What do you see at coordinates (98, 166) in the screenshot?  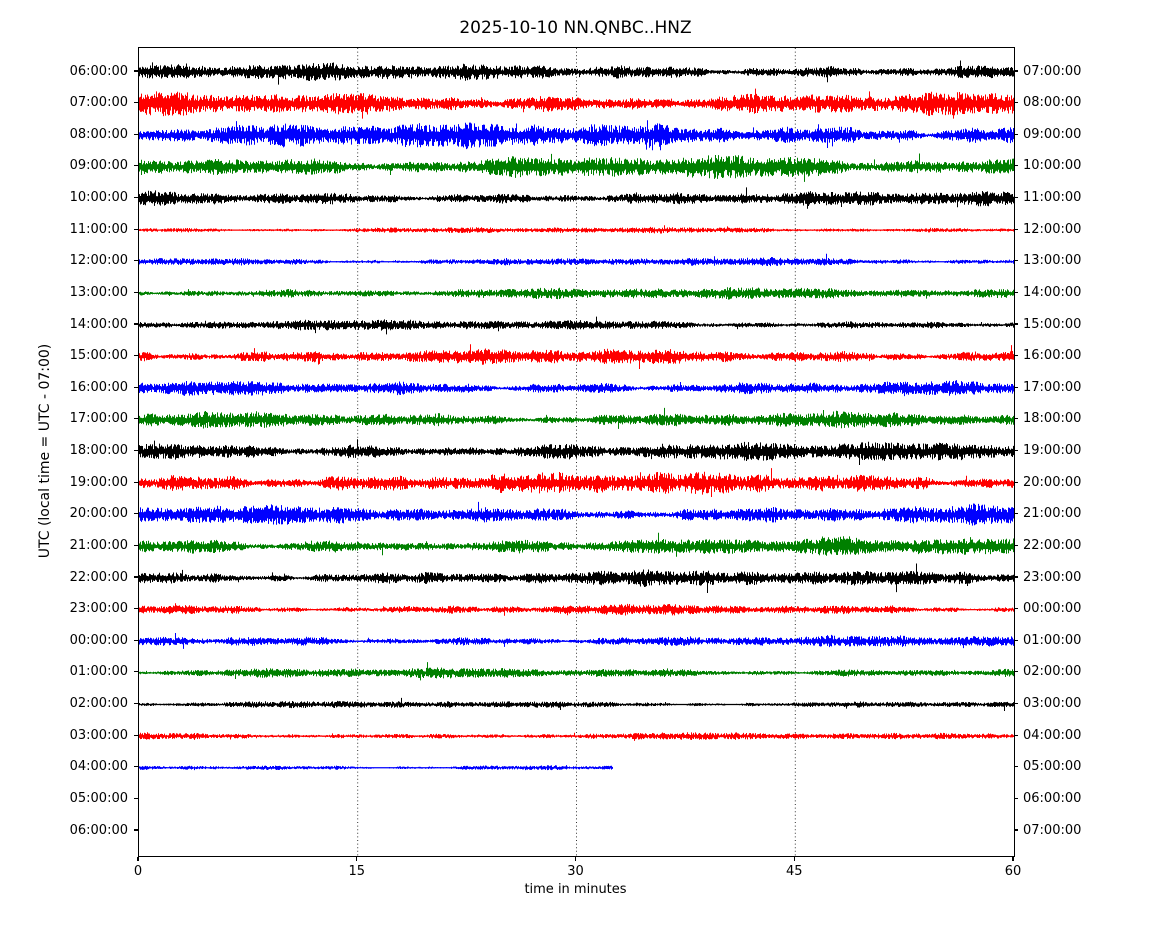 I see `y-tick-label-left: 09:00:00` at bounding box center [98, 166].